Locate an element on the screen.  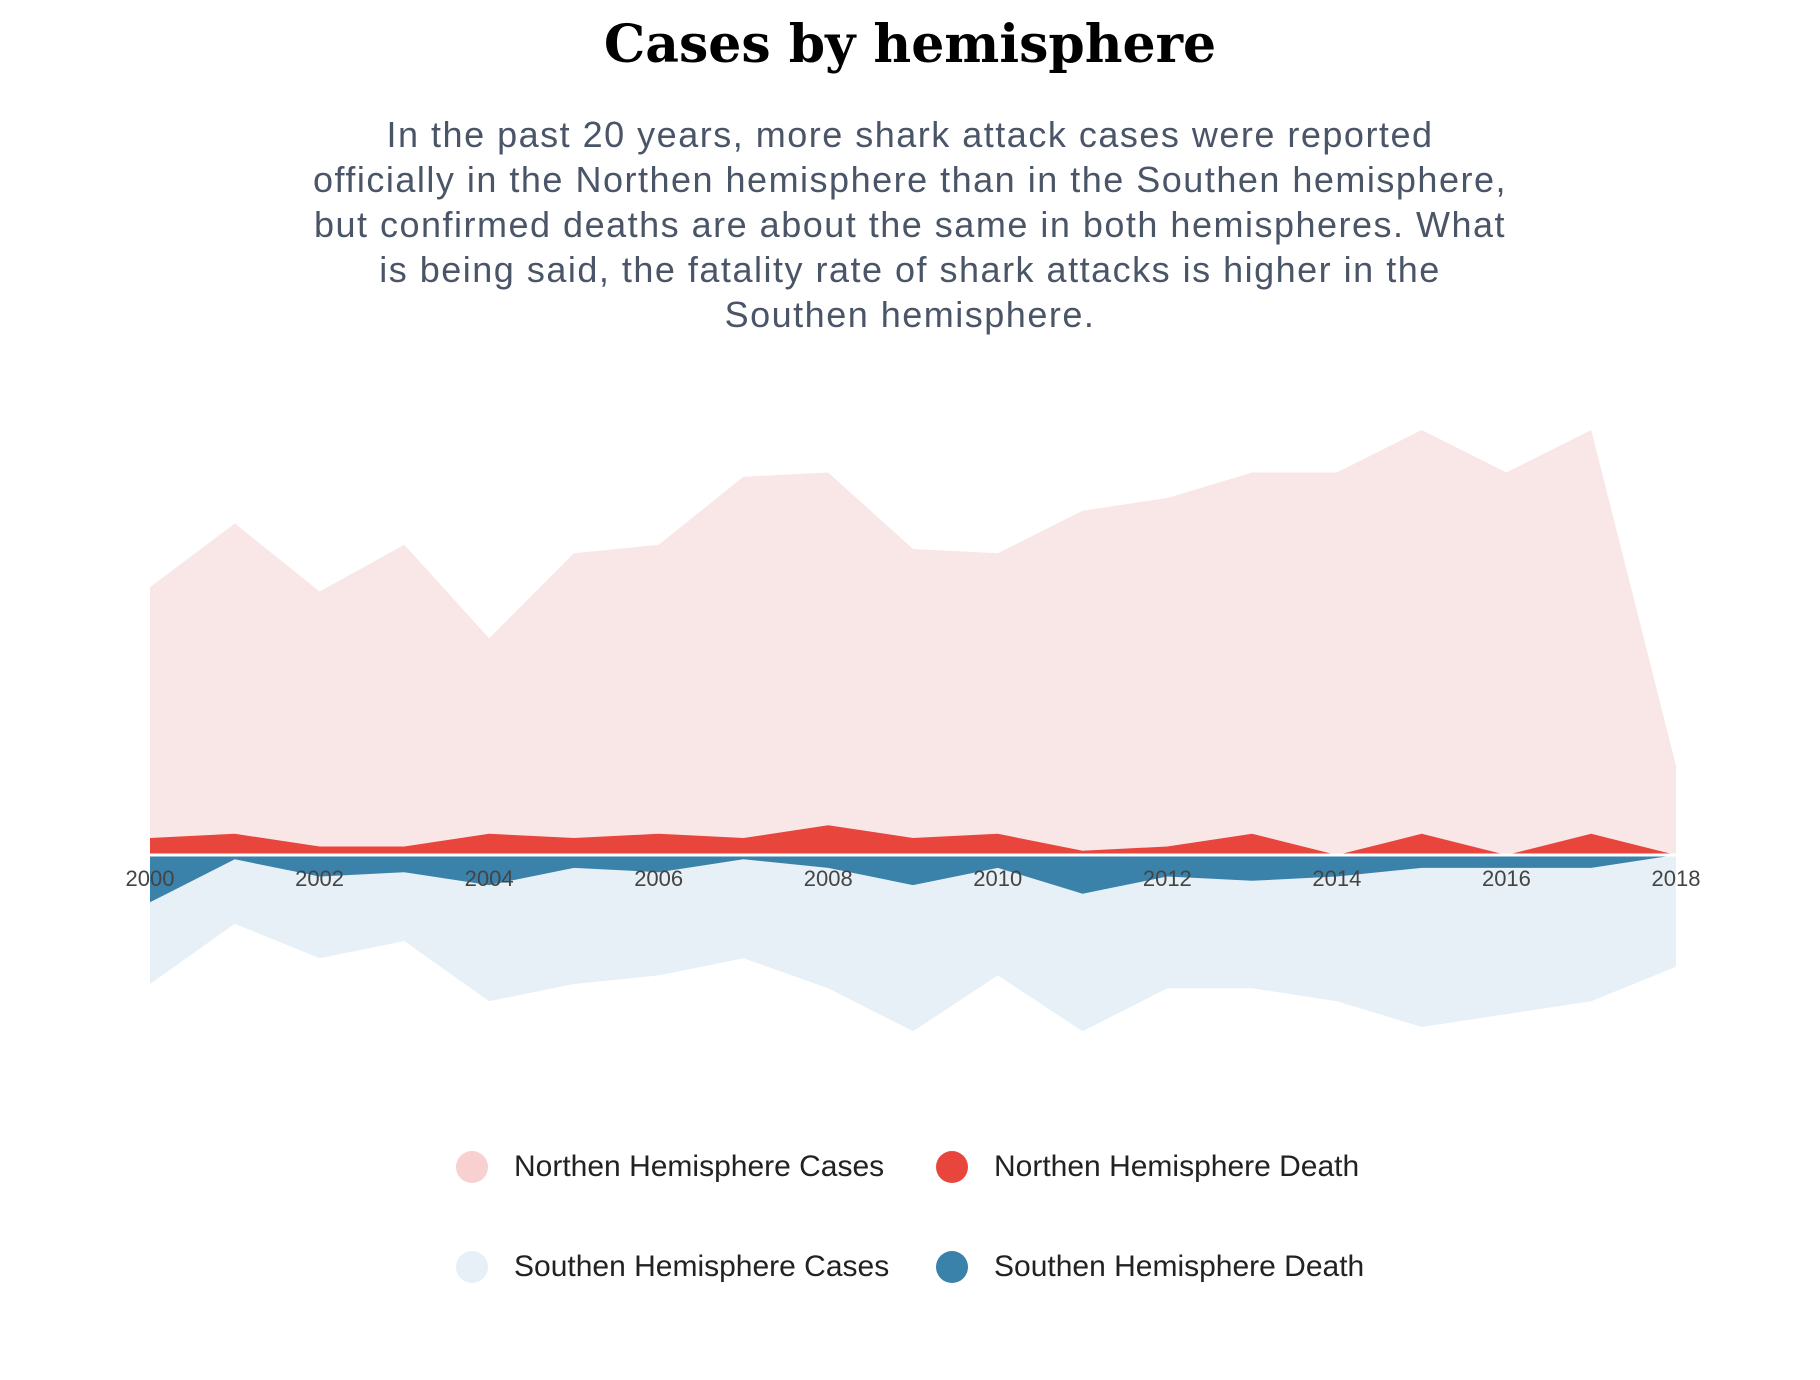
legend-label: Southen Hemisphere Cases is located at coordinates (702, 1266).